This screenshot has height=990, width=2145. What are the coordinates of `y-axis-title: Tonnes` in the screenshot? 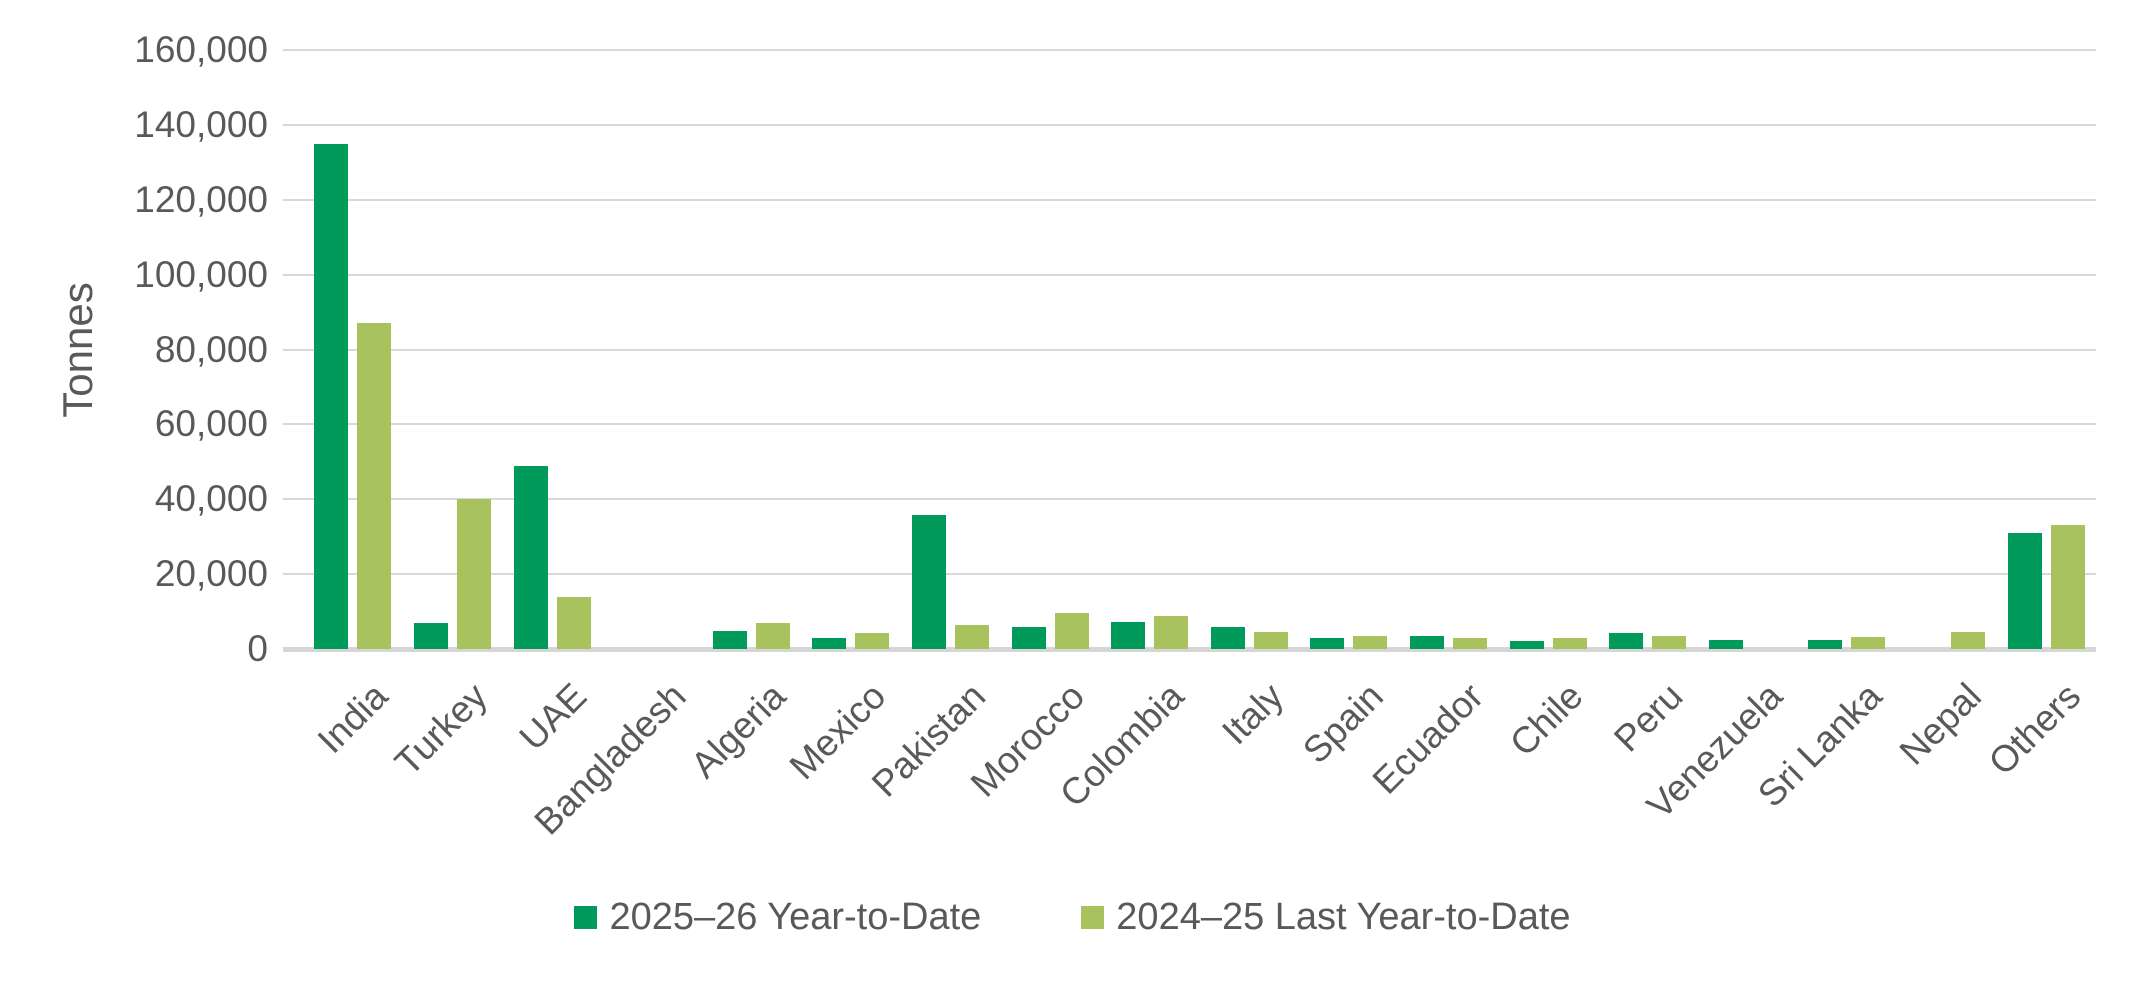 It's located at (77, 350).